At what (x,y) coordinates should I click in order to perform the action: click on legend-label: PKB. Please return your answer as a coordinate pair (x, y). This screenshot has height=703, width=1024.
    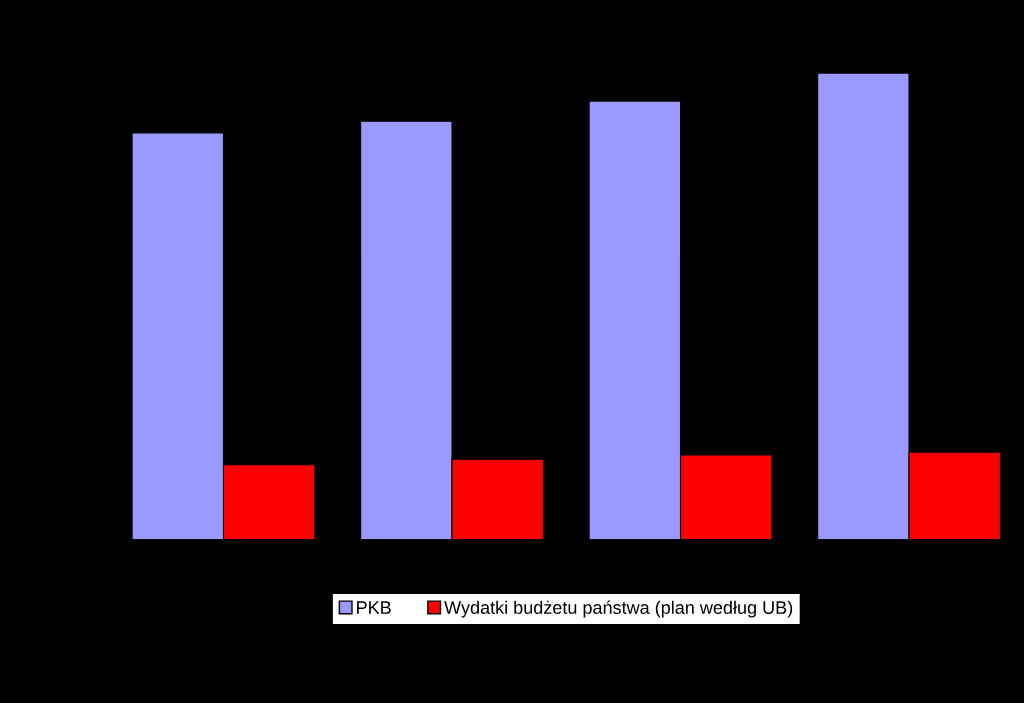
    Looking at the image, I should click on (374, 607).